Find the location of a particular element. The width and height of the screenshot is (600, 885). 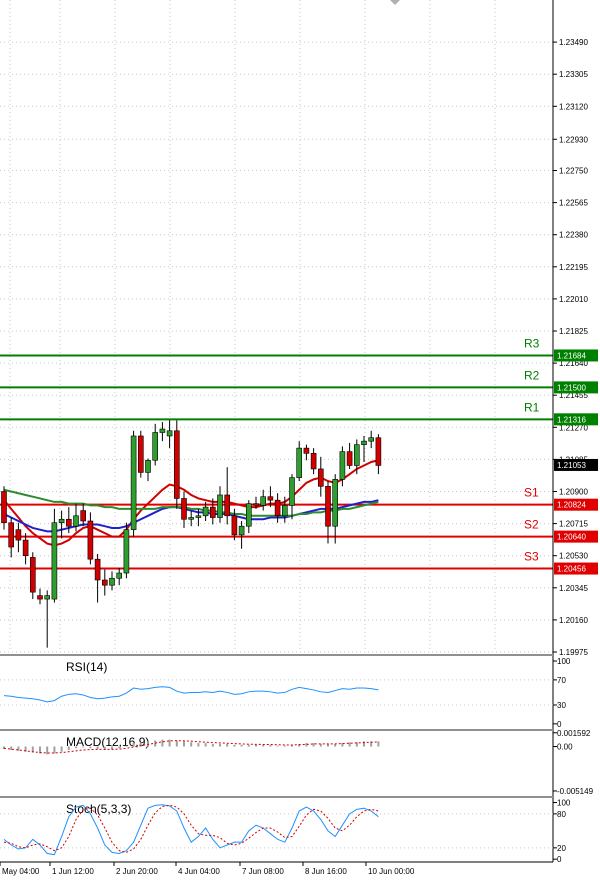

macd-panel: MACD(12,16,9) 0.001592 0.00 -0.005149 is located at coordinates (298, 762).